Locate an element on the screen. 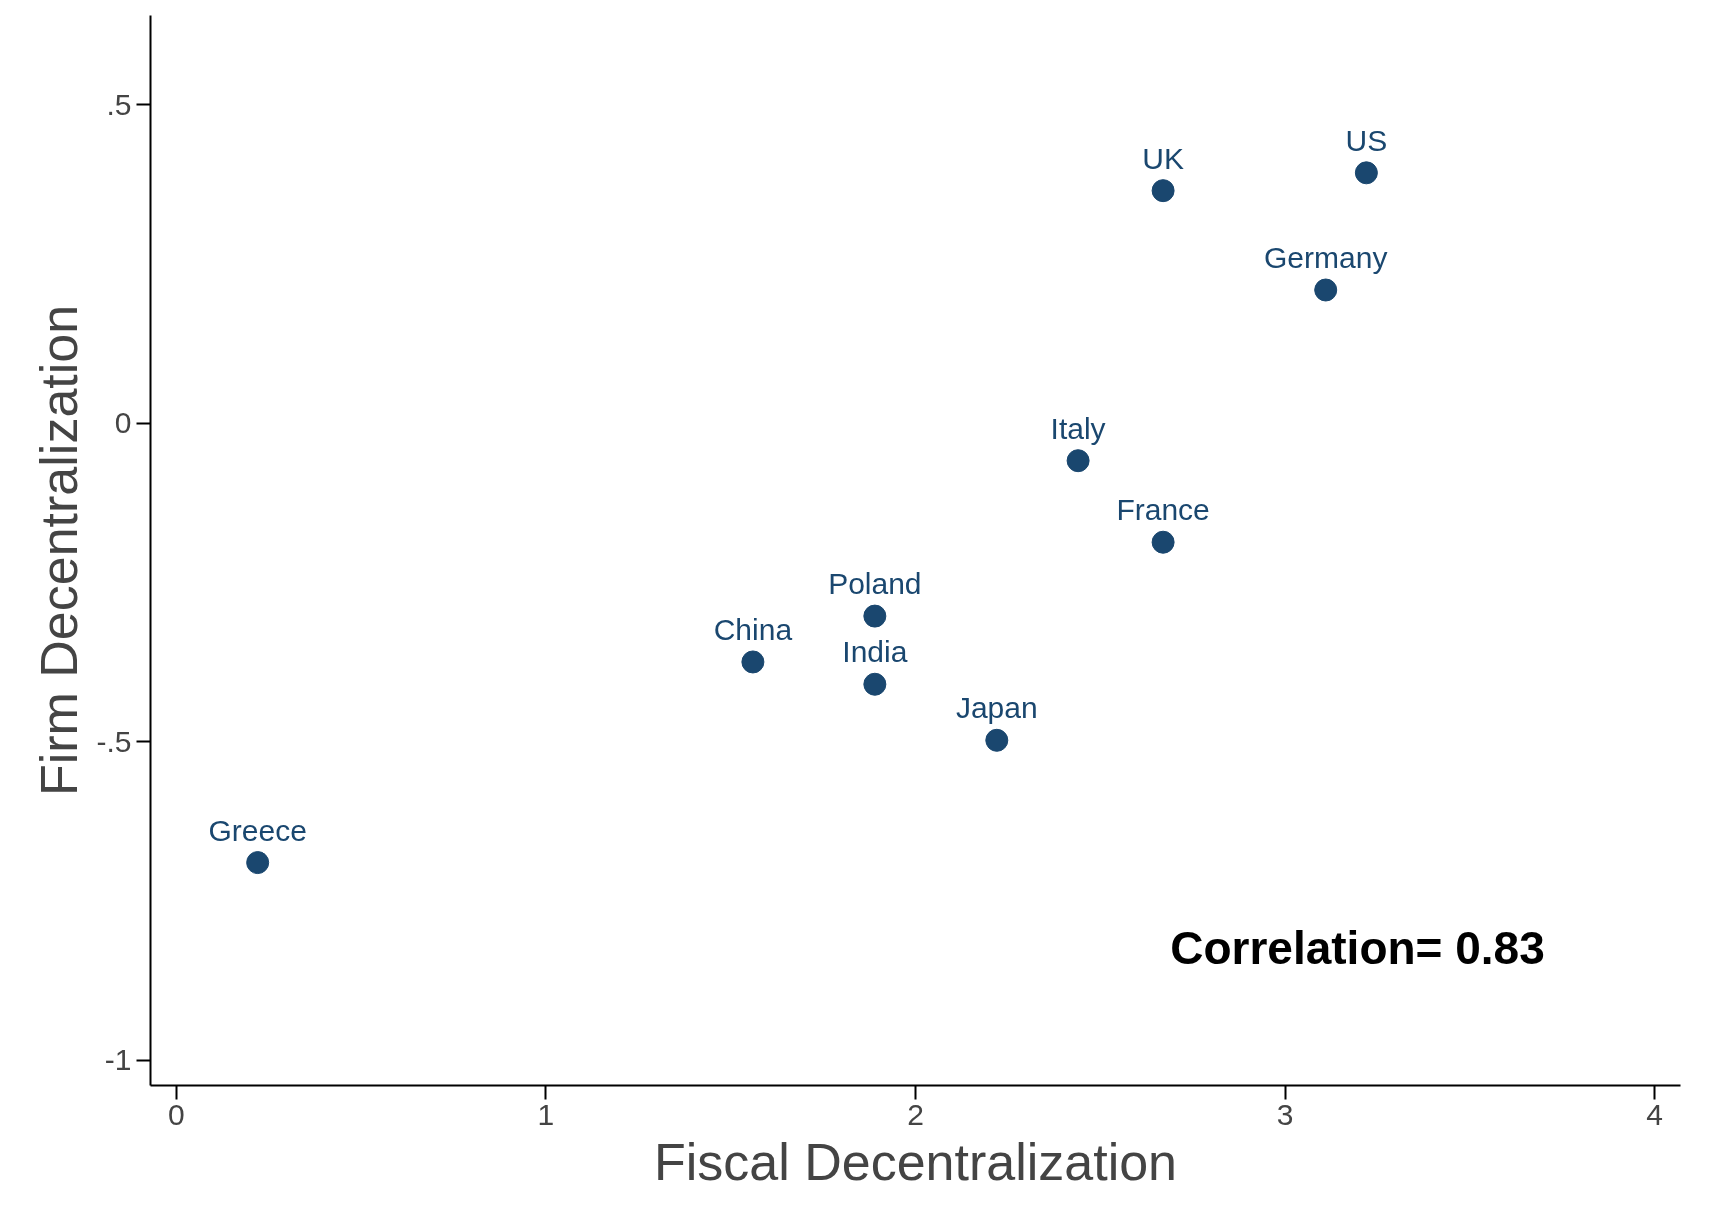  annotation: US is located at coordinates (1366, 140).